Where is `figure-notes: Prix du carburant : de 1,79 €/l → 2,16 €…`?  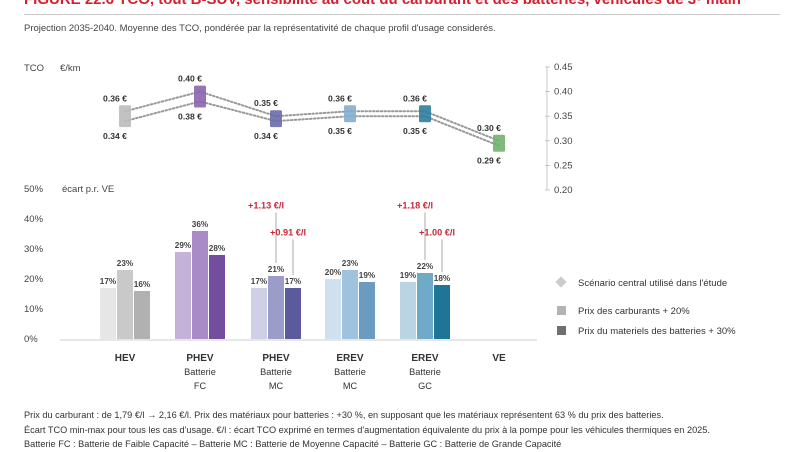
figure-notes: Prix du carburant : de 1,79 €/l → 2,16 €… is located at coordinates (367, 430).